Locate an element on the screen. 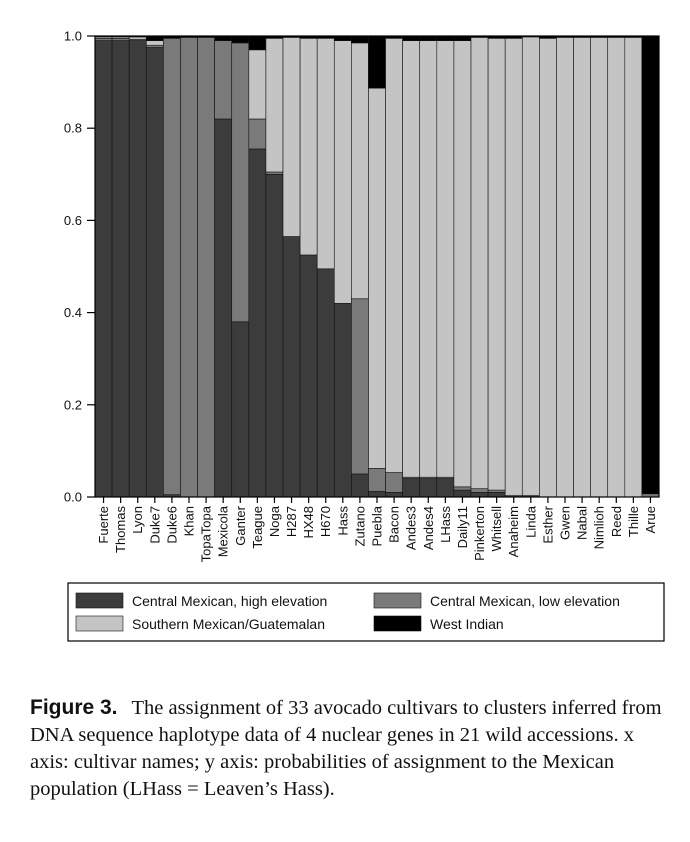 This screenshot has width=690, height=842. bar-segment-hass-s3 is located at coordinates (342, 172).